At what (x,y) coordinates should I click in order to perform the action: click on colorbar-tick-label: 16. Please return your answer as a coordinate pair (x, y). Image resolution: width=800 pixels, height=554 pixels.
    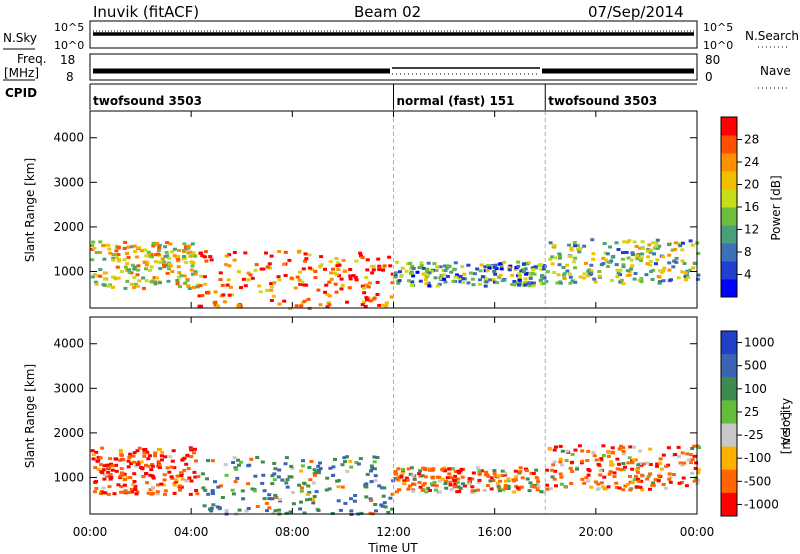
    Looking at the image, I should click on (751, 207).